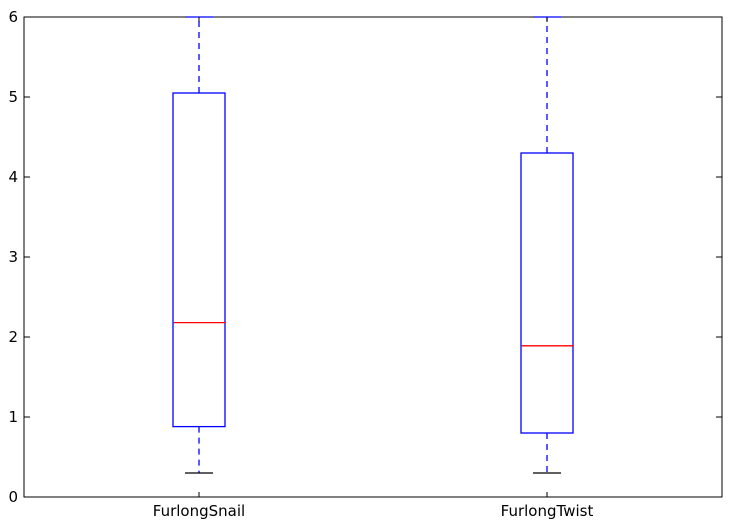 This screenshot has height=528, width=731. I want to click on y-tick-label: 3, so click(13, 257).